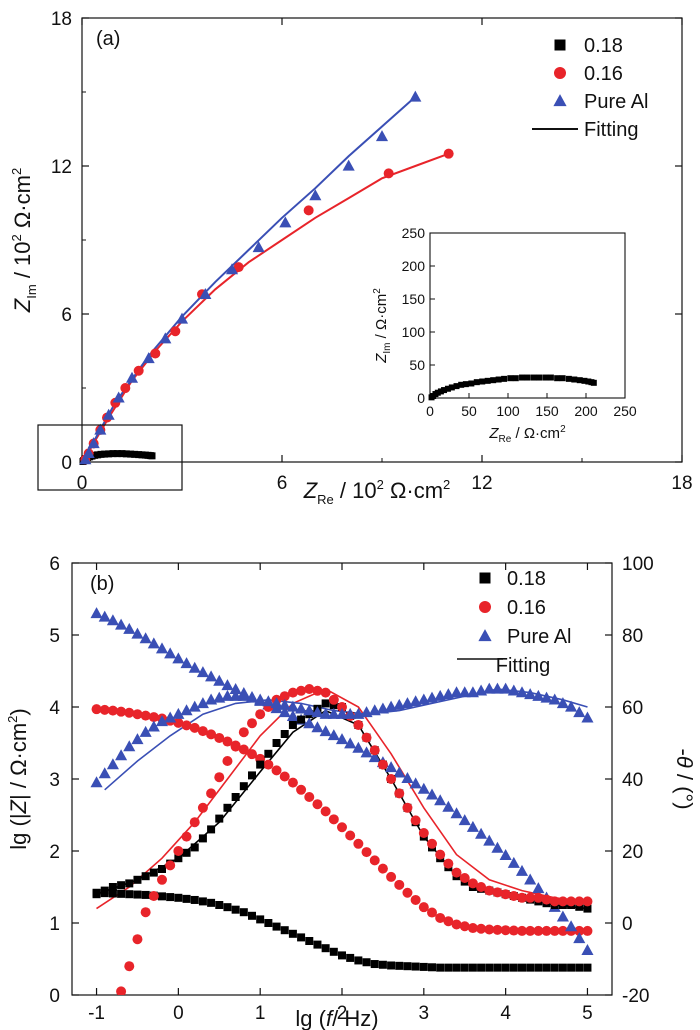  Describe the element at coordinates (505, 1013) in the screenshot. I see `x-tick-label-b: 4` at that location.